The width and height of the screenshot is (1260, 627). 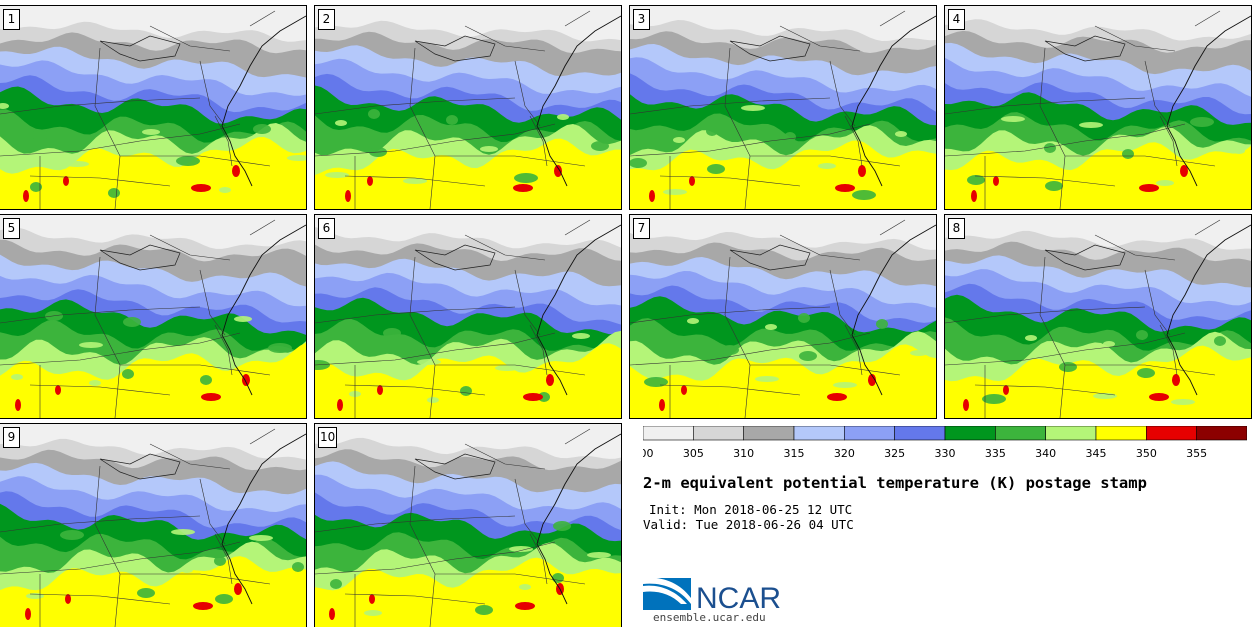 I want to click on member-label-7: 7, so click(x=641, y=228).